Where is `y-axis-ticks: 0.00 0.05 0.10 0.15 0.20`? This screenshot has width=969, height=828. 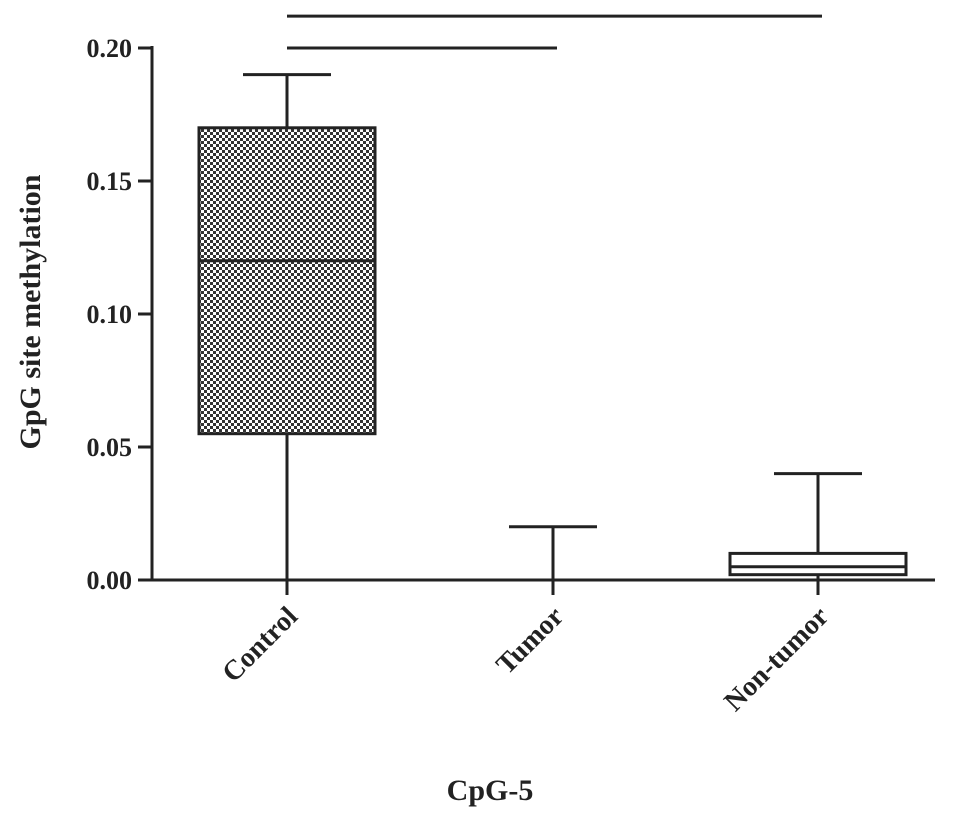 y-axis-ticks: 0.00 0.05 0.10 0.15 0.20 is located at coordinates (119, 314).